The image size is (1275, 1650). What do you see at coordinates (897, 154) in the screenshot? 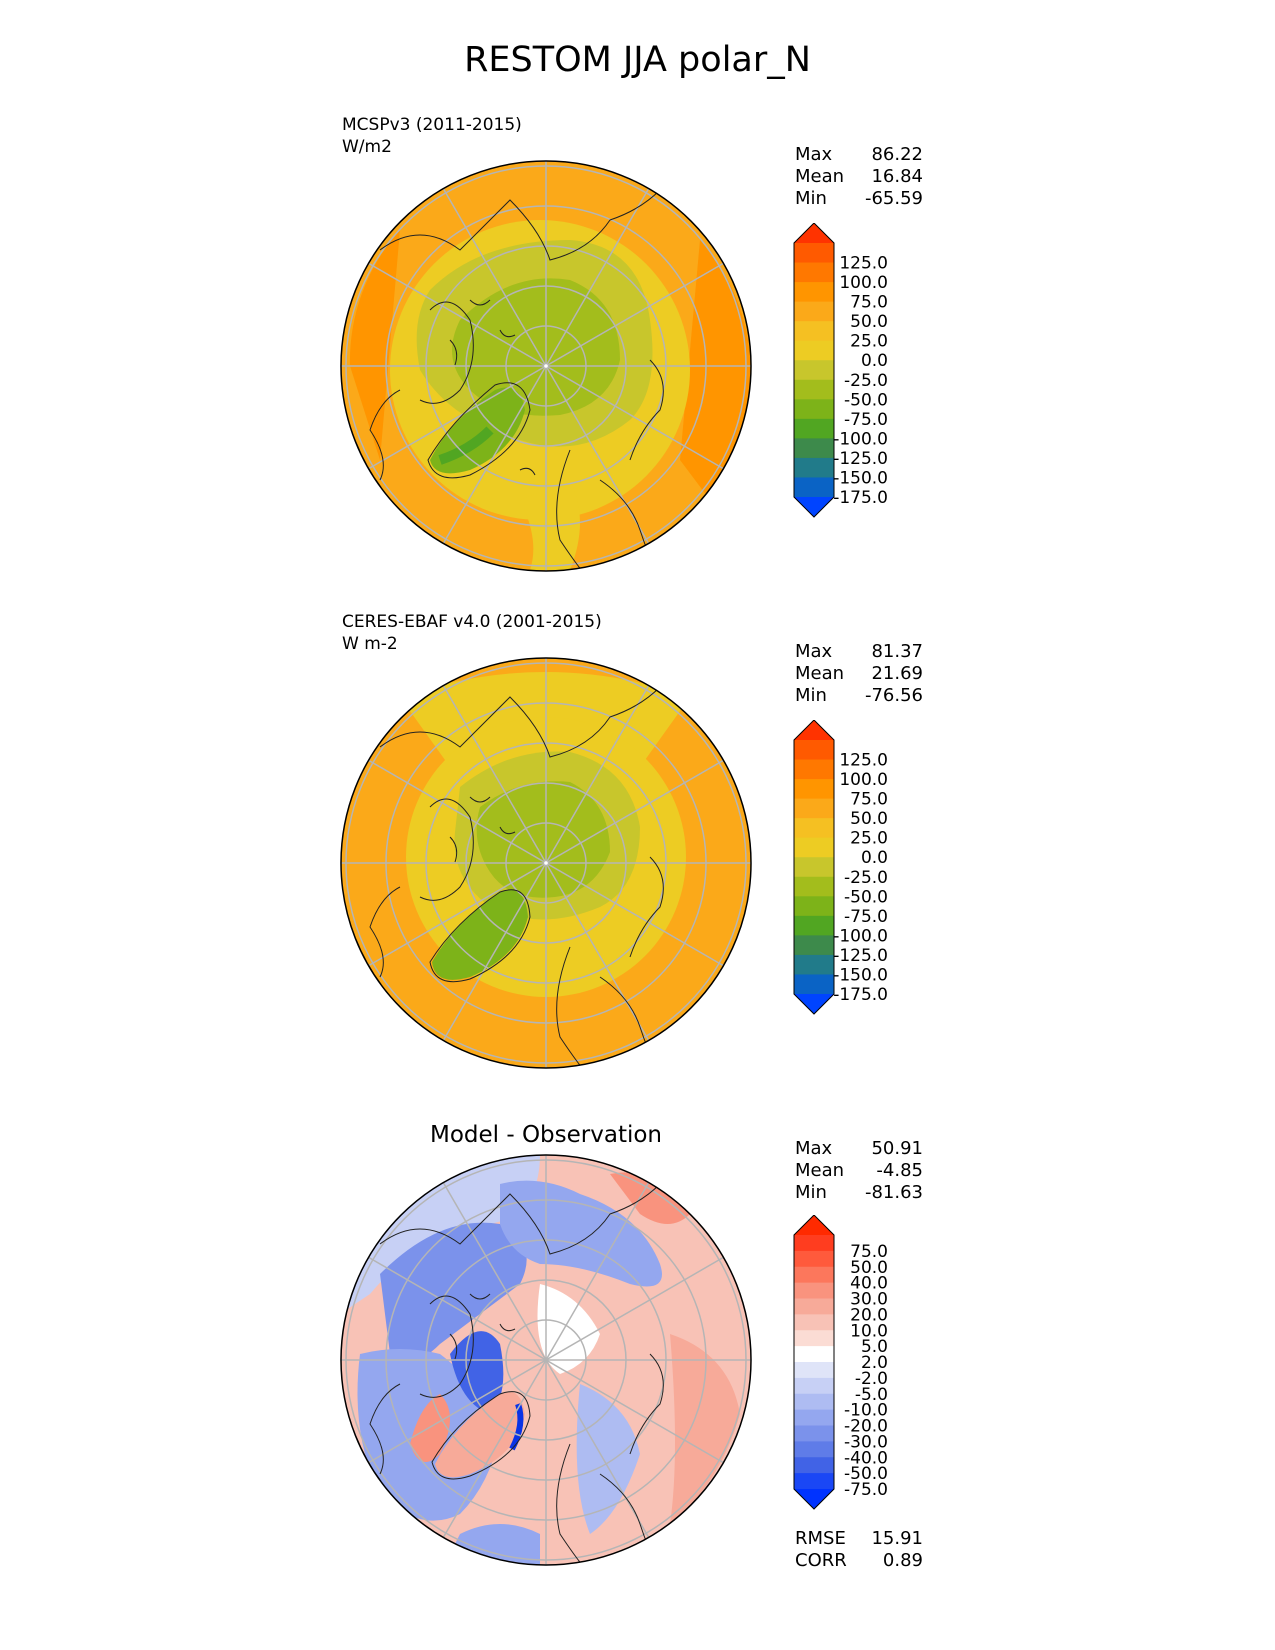
I see `stat-value: 86.22` at bounding box center [897, 154].